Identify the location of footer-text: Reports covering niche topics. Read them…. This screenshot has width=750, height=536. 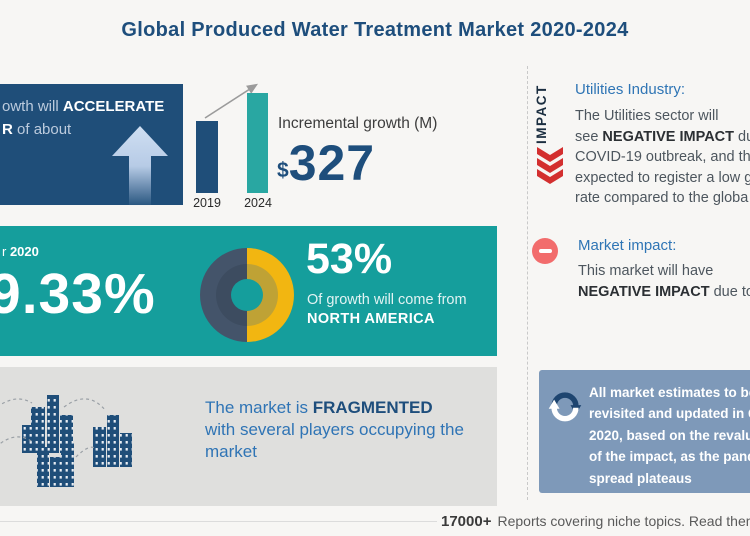
(623, 521).